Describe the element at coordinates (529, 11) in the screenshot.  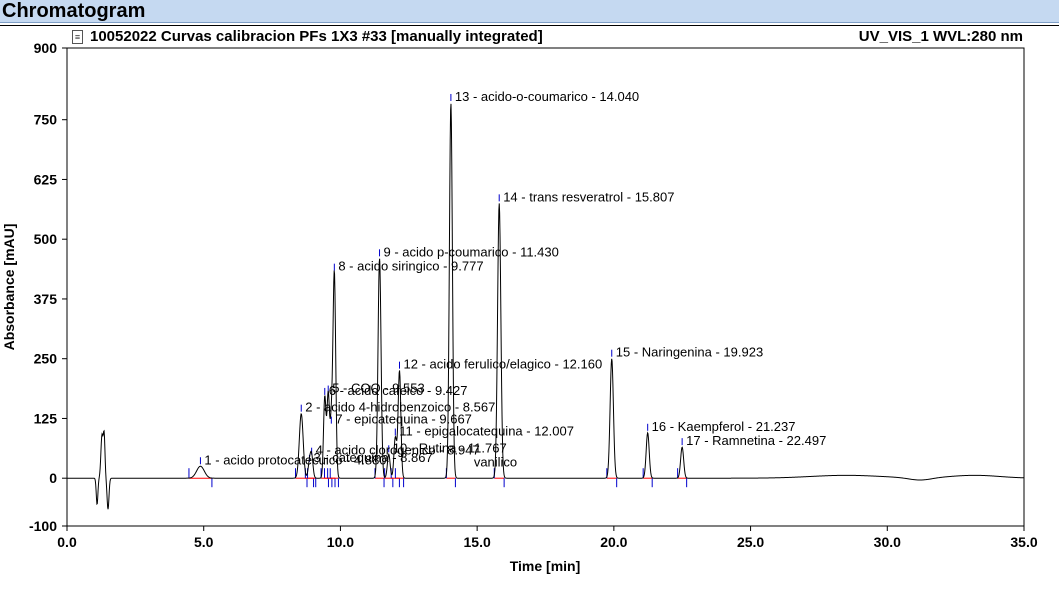
I see `window-title-bar: Chromatogram` at that location.